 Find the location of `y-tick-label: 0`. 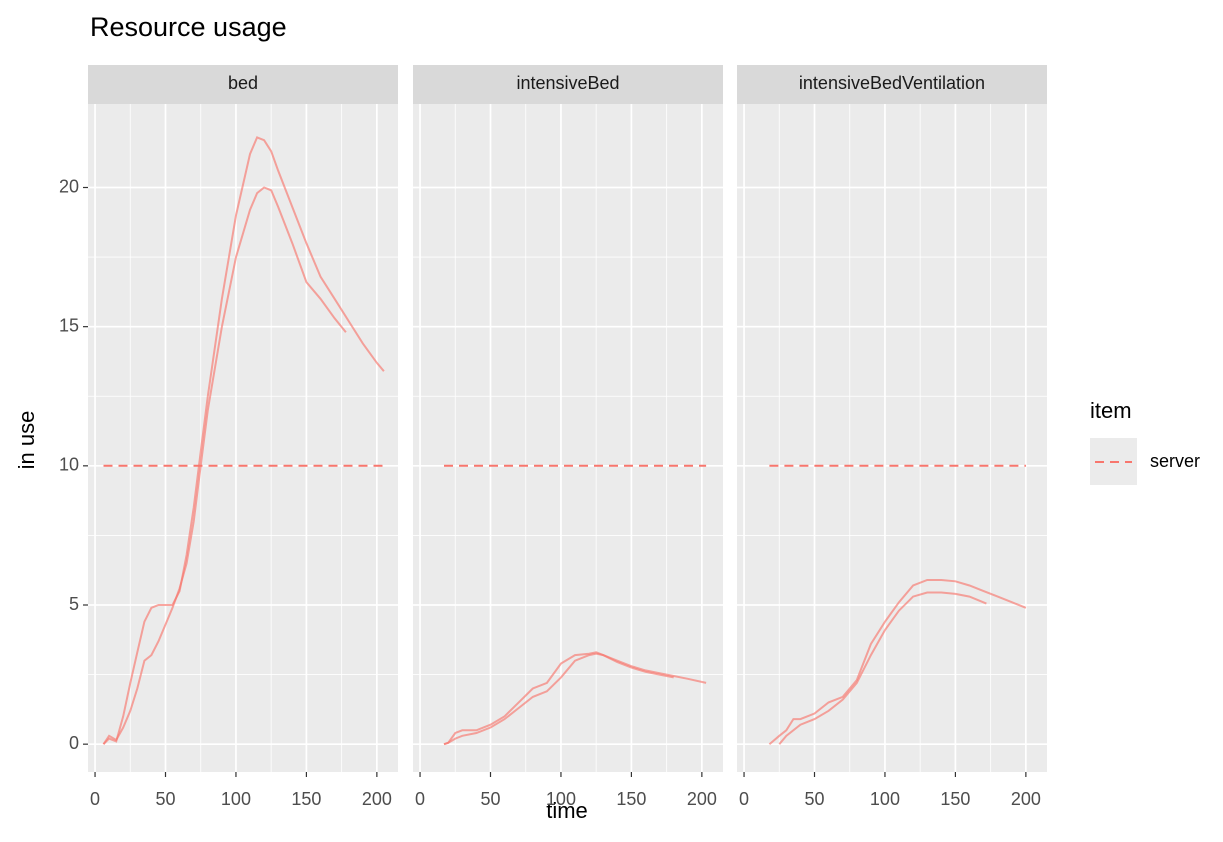

y-tick-label: 0 is located at coordinates (74, 743).